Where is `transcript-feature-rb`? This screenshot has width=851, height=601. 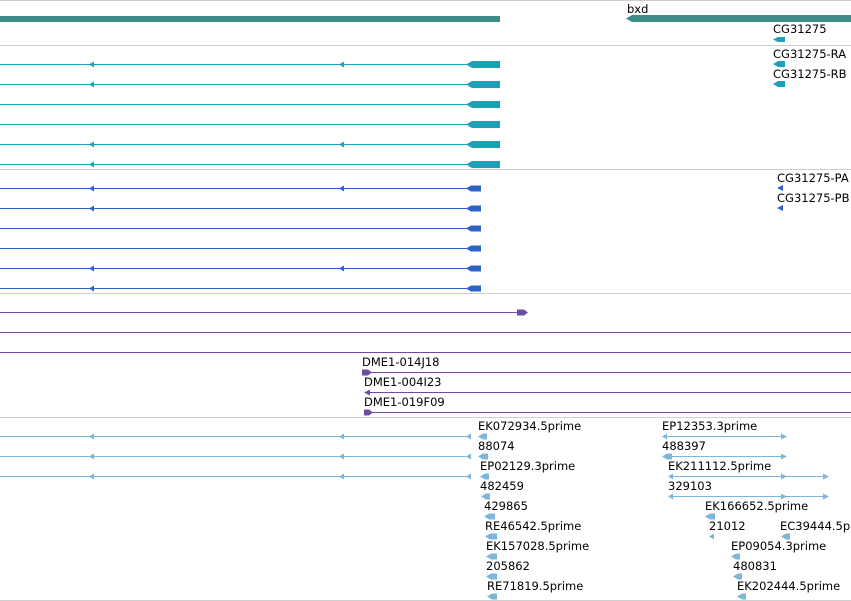
transcript-feature-rb is located at coordinates (779, 84).